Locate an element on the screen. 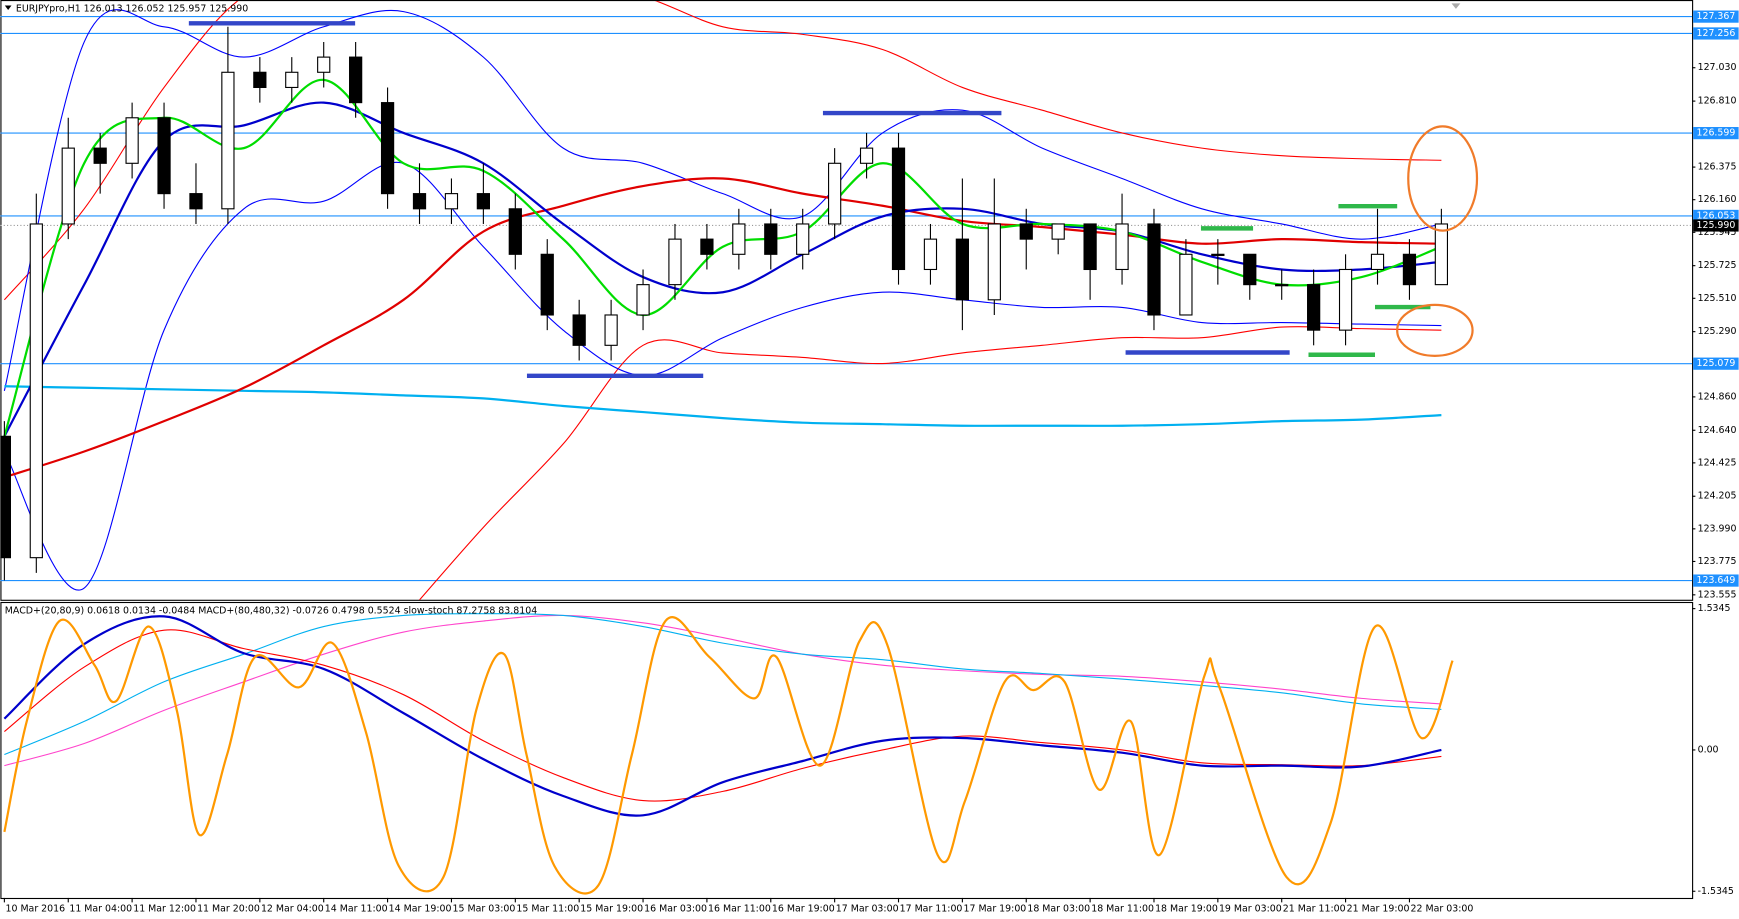  x-tick-label: 14 Mar 19:00 is located at coordinates (420, 909).